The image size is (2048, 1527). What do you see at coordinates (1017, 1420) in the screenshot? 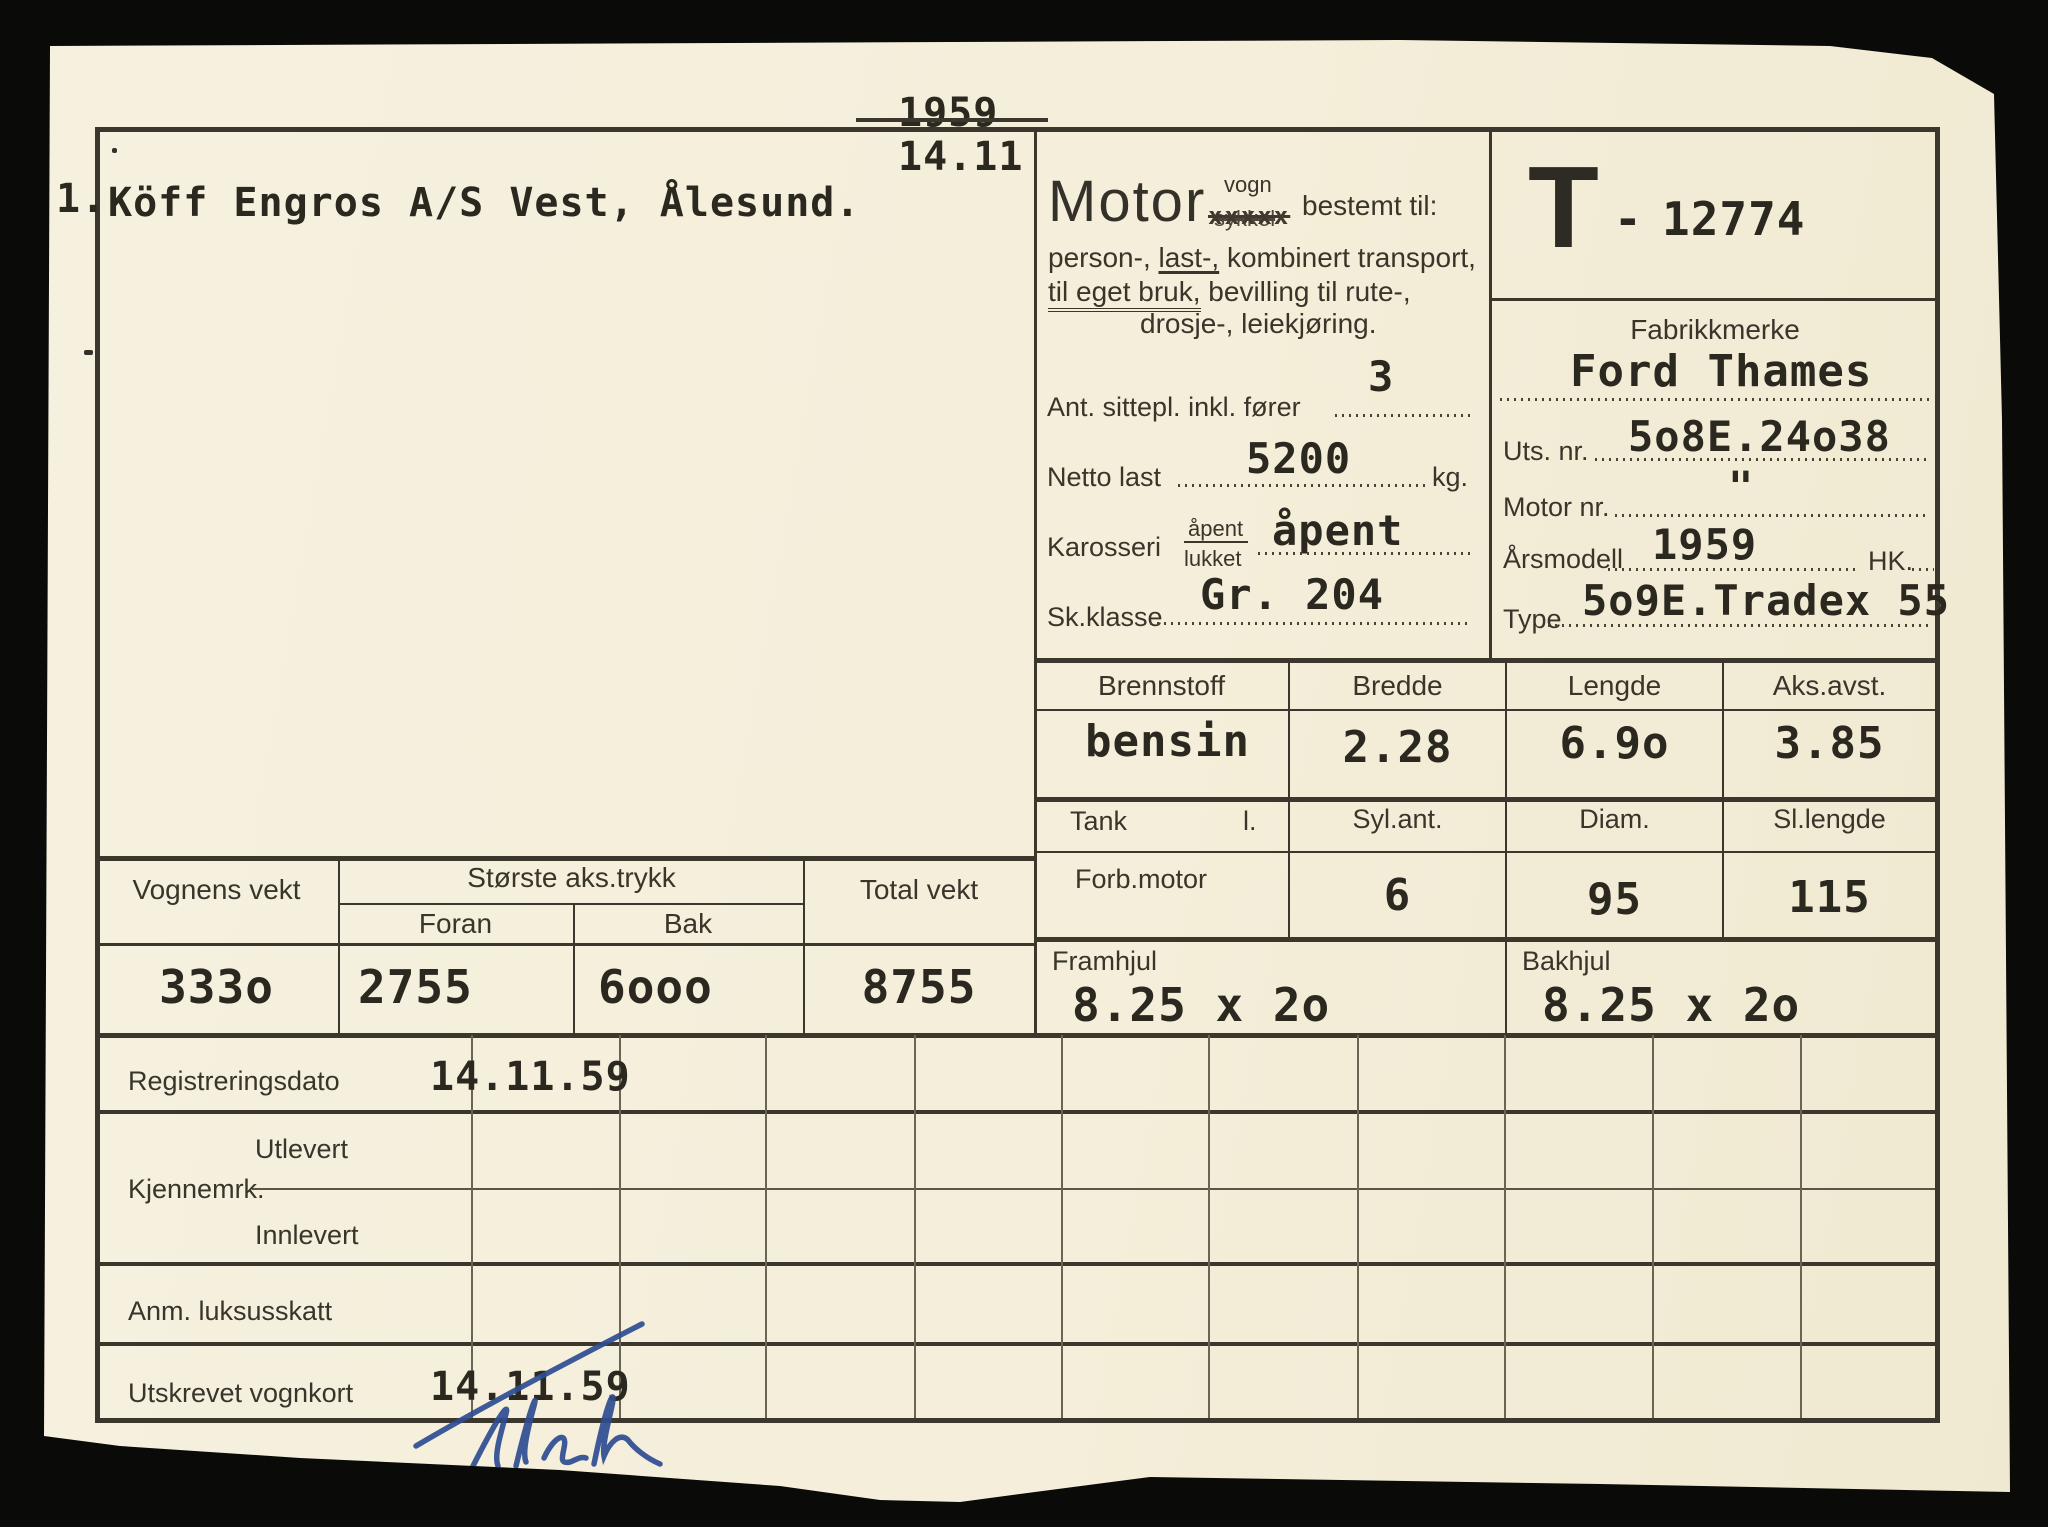
I see `card-border-bottom` at bounding box center [1017, 1420].